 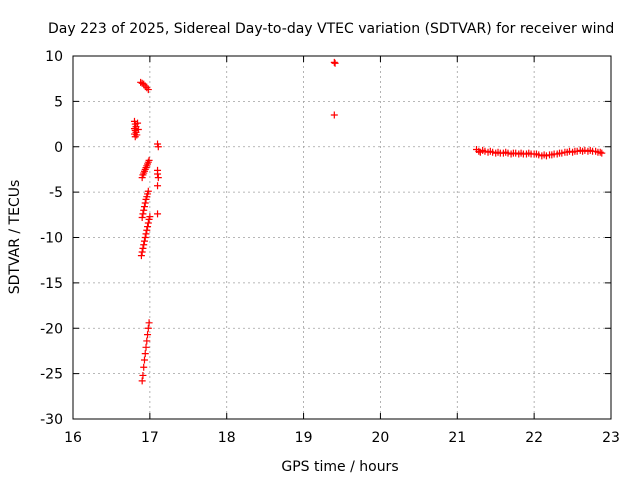 I want to click on y-tick-label: -25, so click(x=51, y=375).